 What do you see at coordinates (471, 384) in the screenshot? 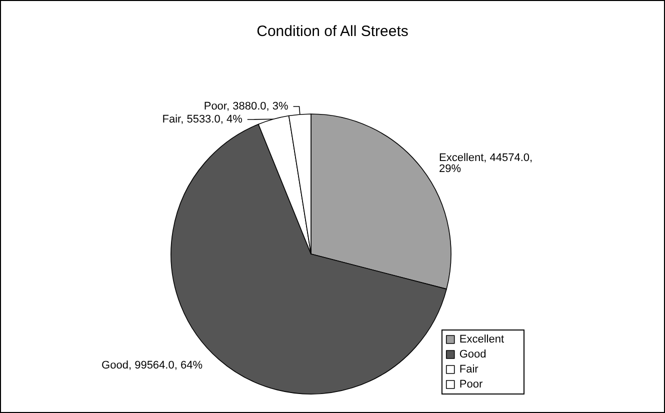
I see `legend-label: Poor` at bounding box center [471, 384].